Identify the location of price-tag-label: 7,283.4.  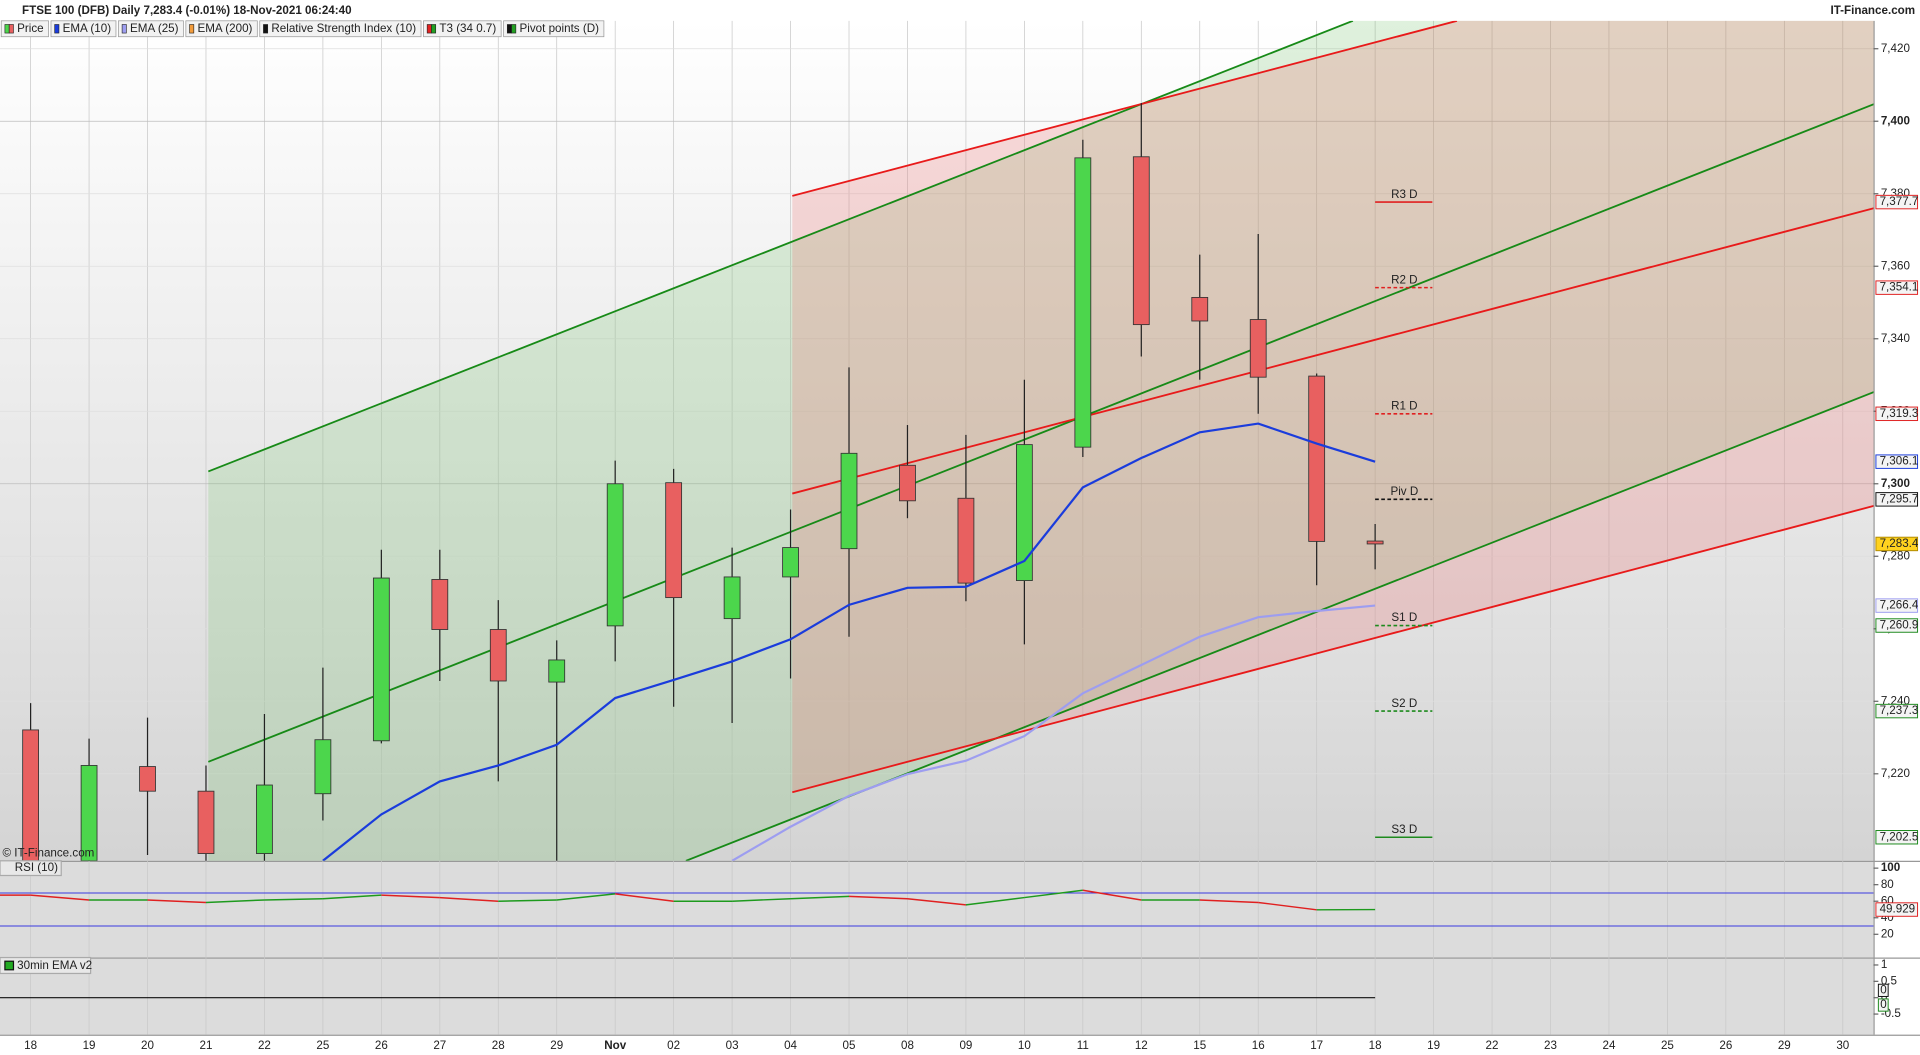
(1899, 543).